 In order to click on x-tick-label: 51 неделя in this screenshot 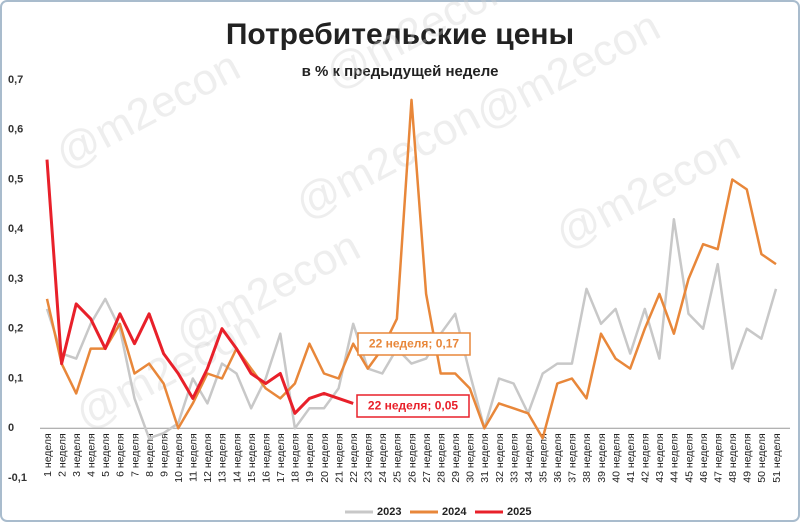, I will do `click(777, 457)`.